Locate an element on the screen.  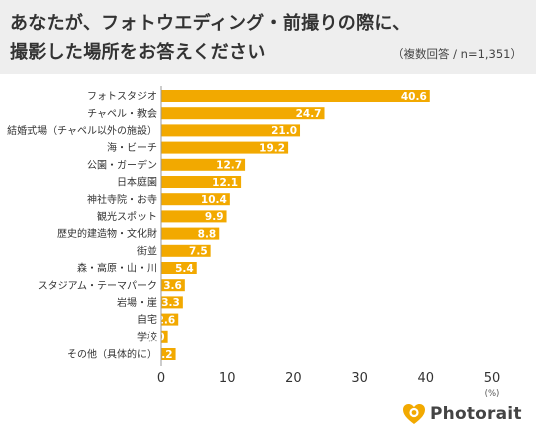
value-label-5: 12.1 is located at coordinates (225, 183).